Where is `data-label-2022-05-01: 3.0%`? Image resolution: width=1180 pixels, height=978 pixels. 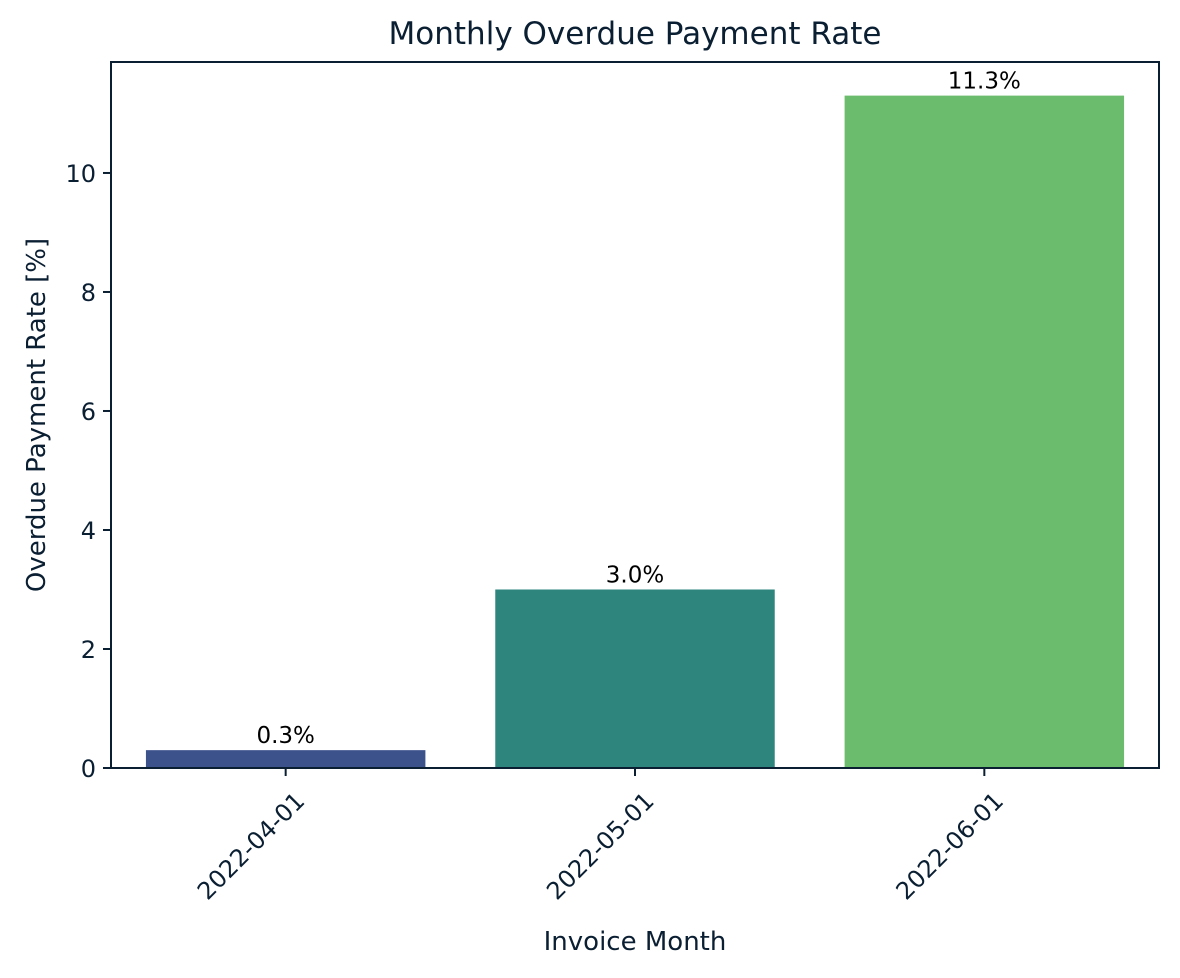 data-label-2022-05-01: 3.0% is located at coordinates (635, 575).